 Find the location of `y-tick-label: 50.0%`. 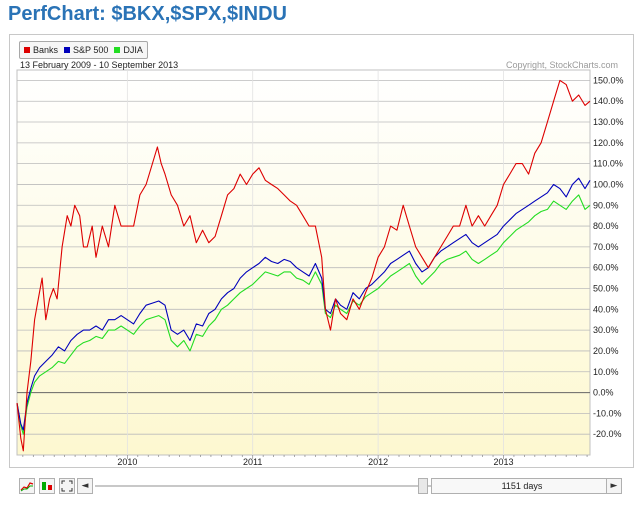

y-tick-label: 50.0% is located at coordinates (606, 289).